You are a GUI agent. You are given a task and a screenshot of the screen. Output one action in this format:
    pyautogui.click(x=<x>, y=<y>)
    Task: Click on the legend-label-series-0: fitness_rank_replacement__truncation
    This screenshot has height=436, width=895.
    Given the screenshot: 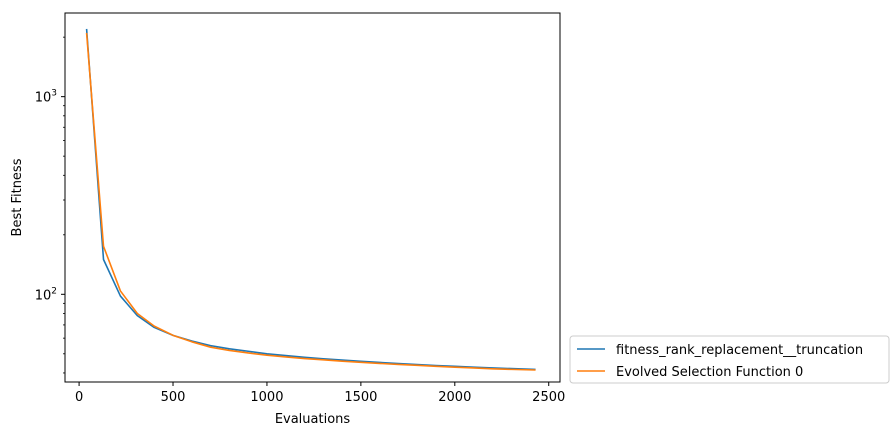 What is the action you would take?
    pyautogui.click(x=739, y=350)
    